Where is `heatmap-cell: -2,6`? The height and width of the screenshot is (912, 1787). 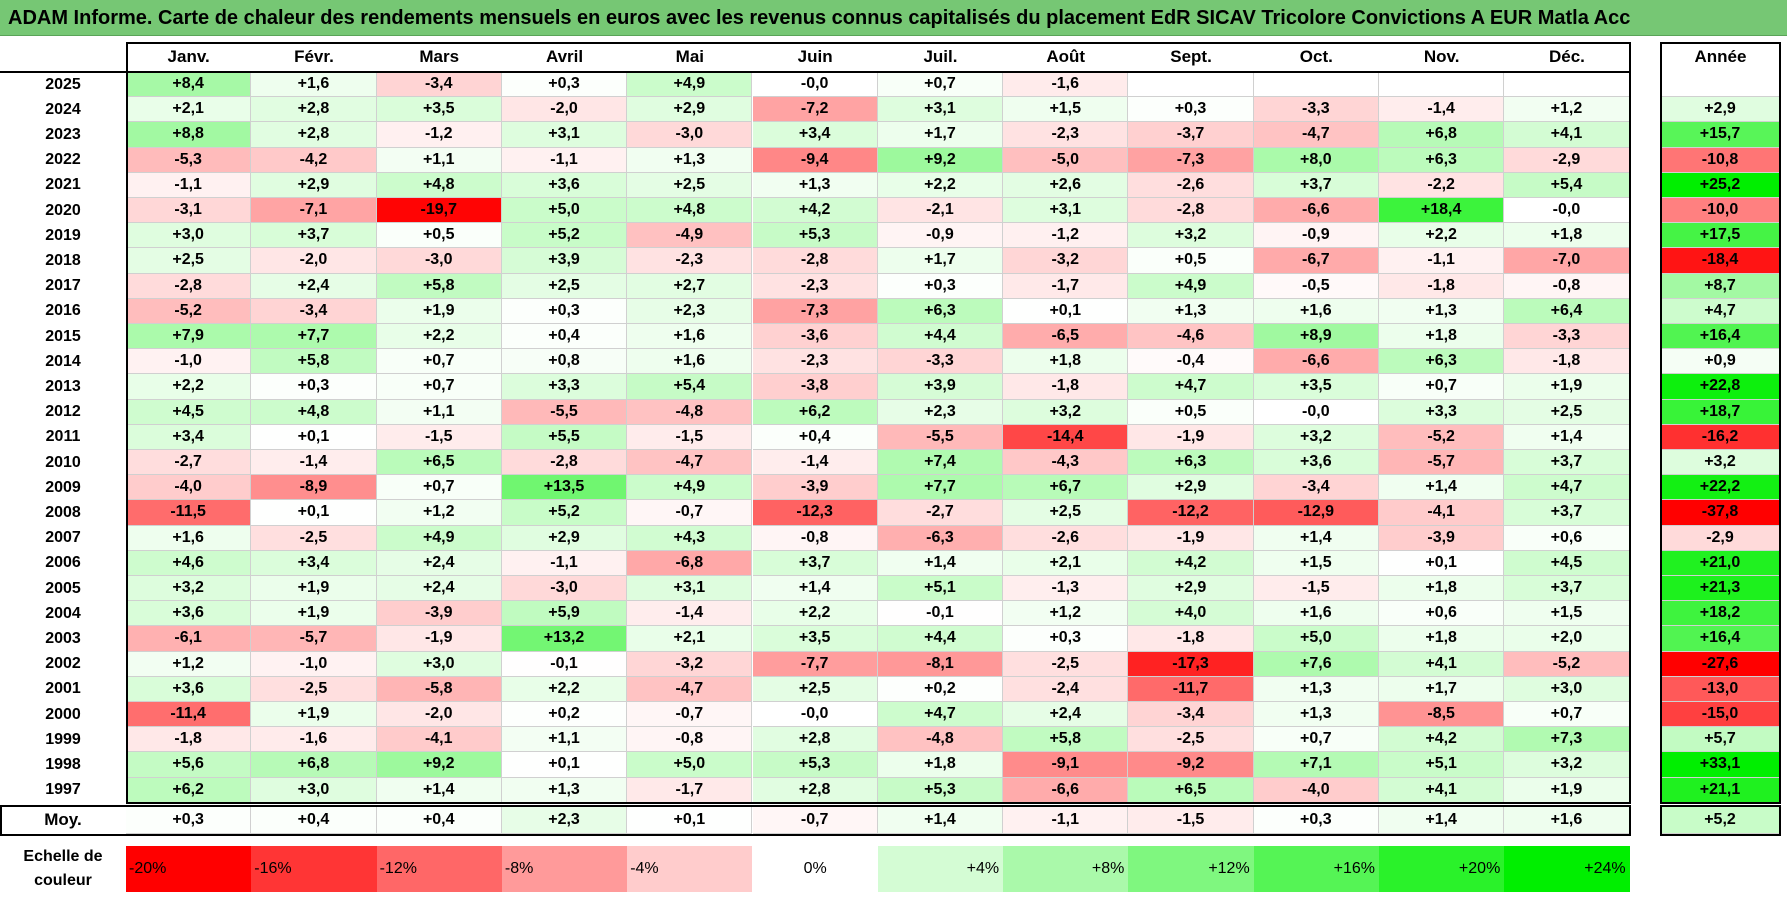
heatmap-cell: -2,6 is located at coordinates (1191, 185).